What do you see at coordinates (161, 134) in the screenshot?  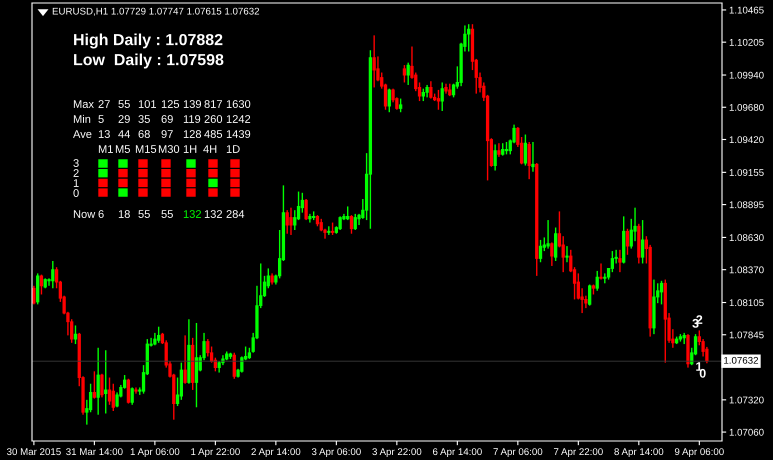 I see `annotation: Ave 13 44 68 97 128 485 1439` at bounding box center [161, 134].